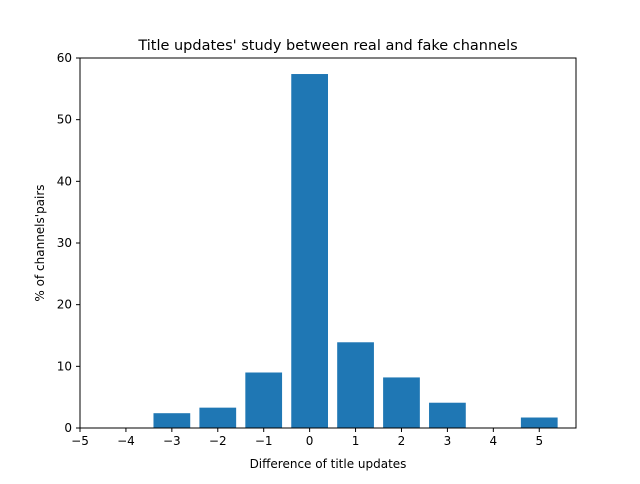 The width and height of the screenshot is (640, 484). What do you see at coordinates (356, 441) in the screenshot?
I see `x-tick-label: 1` at bounding box center [356, 441].